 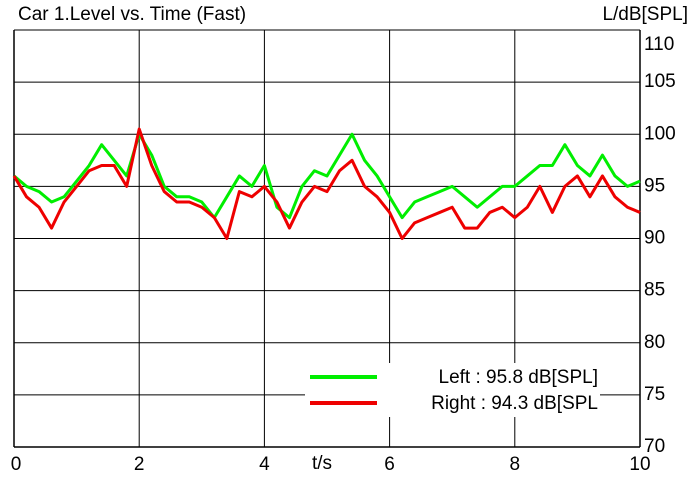 What do you see at coordinates (660, 133) in the screenshot?
I see `y-tick-label: 100` at bounding box center [660, 133].